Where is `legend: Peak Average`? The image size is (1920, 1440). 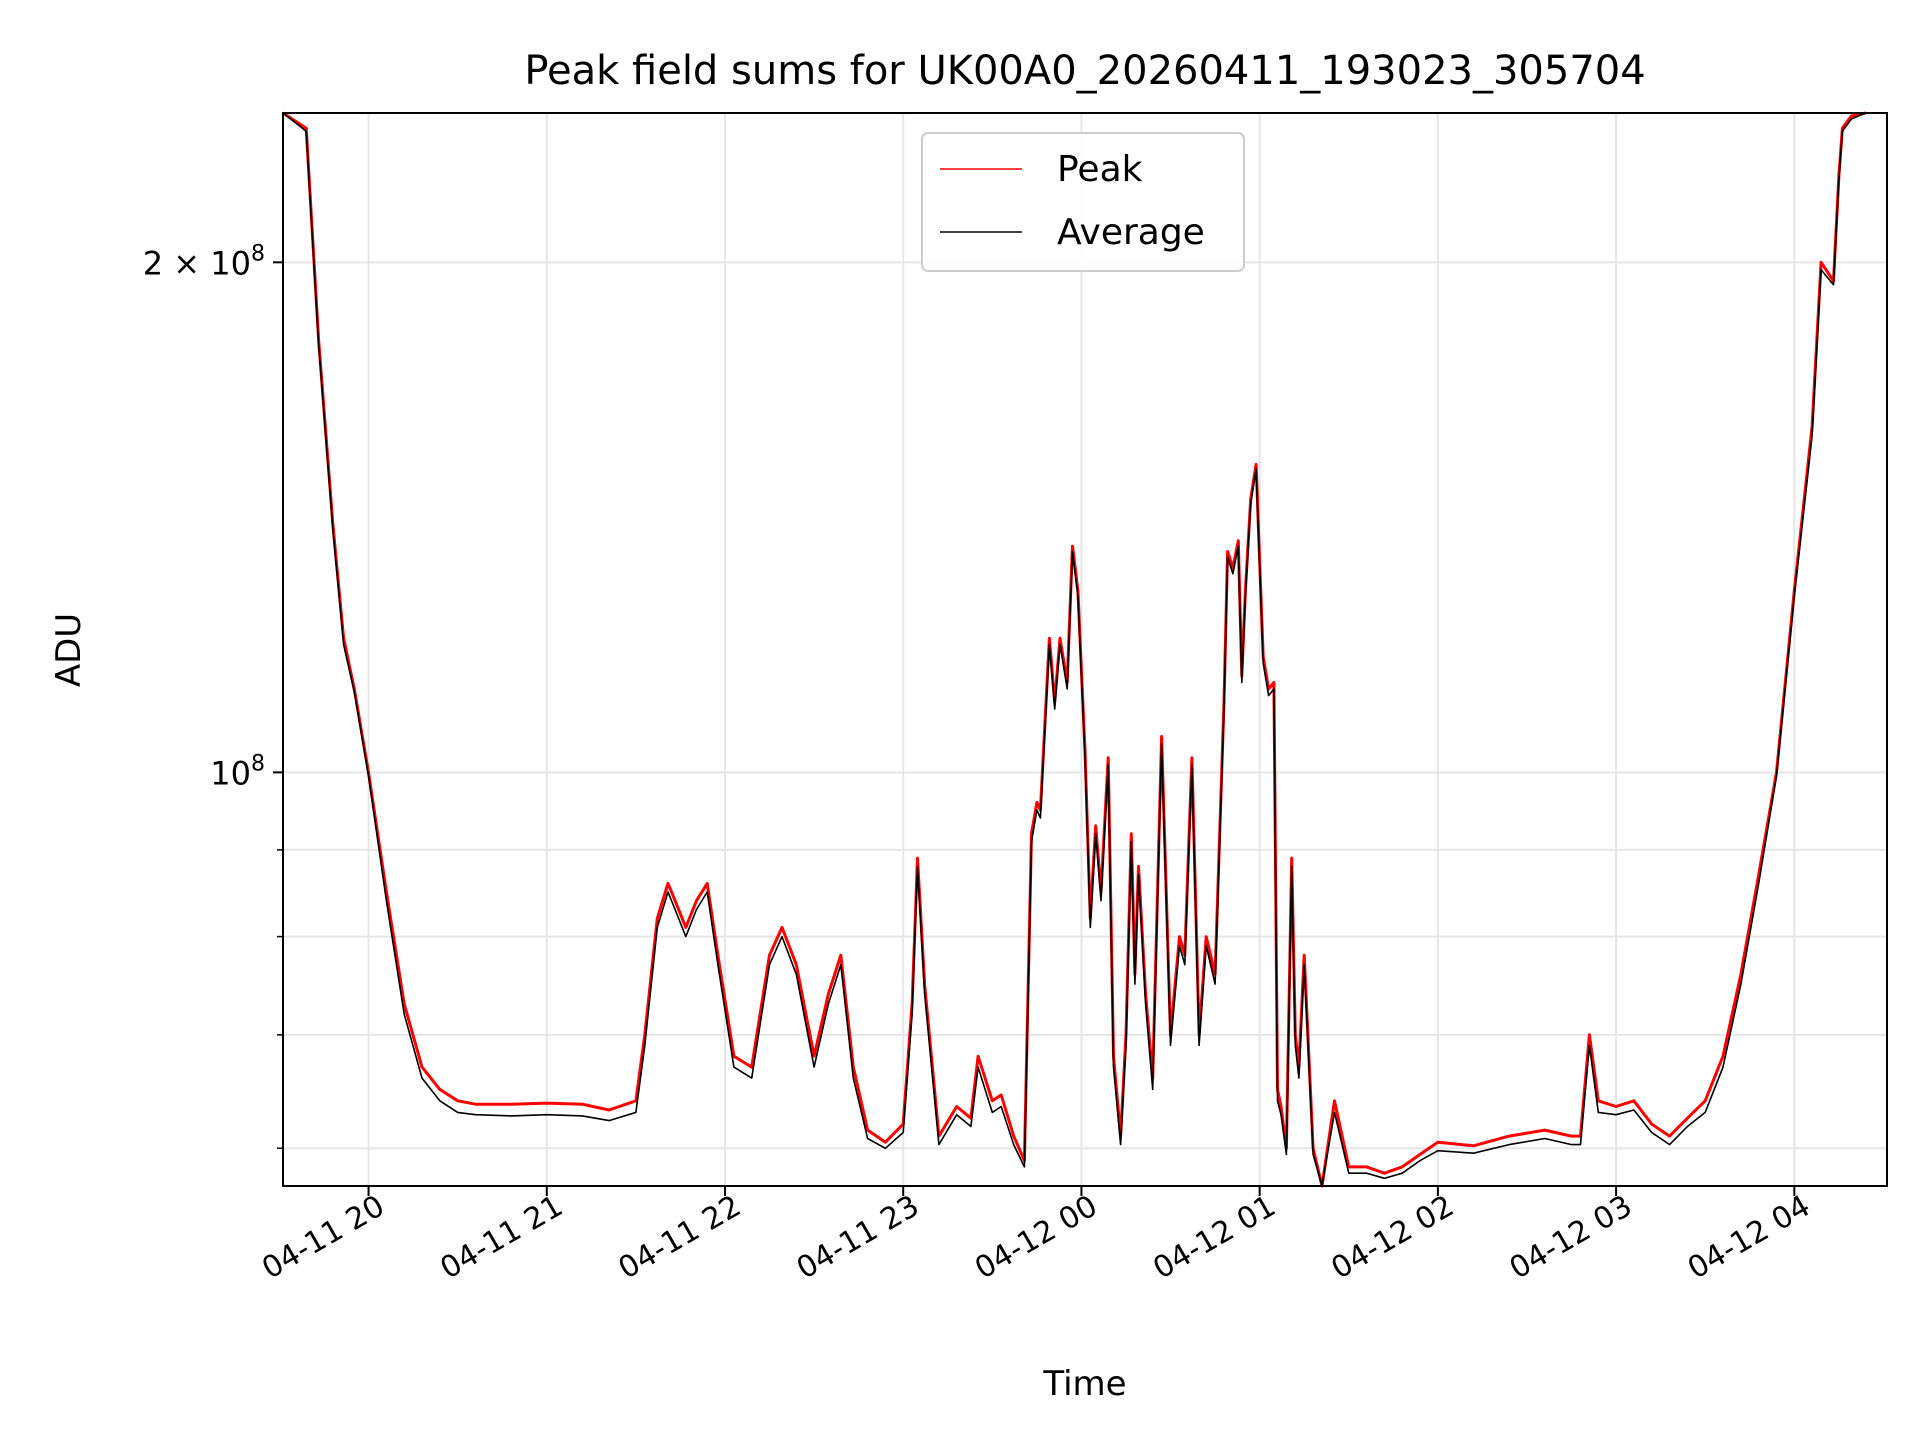 legend: Peak Average is located at coordinates (1083, 202).